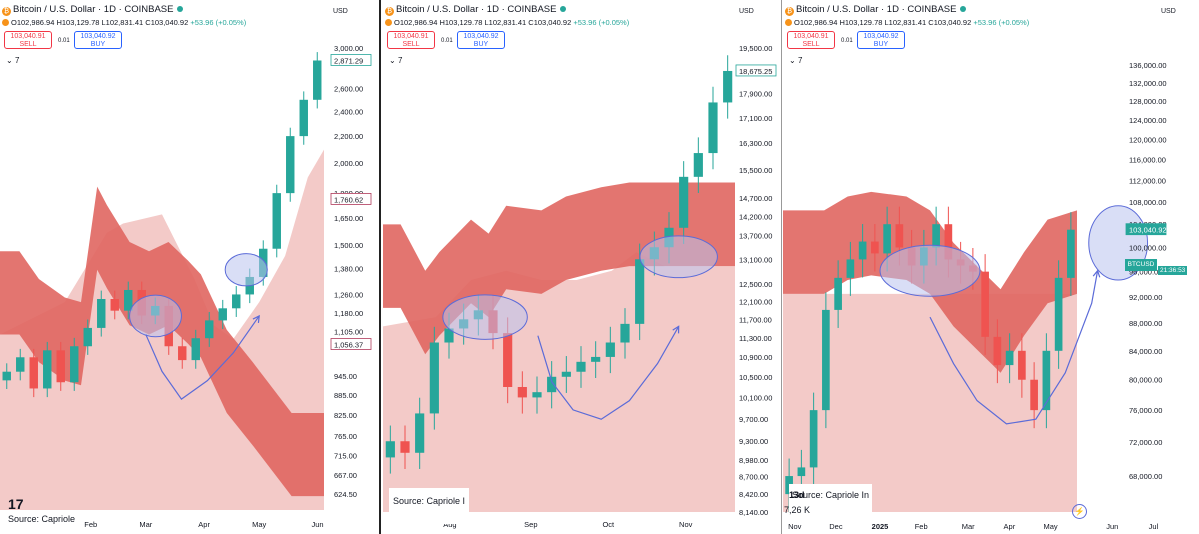 The image size is (1199, 534). Describe the element at coordinates (755, 93) in the screenshot. I see `y-tick-label: 17,900.00` at that location.